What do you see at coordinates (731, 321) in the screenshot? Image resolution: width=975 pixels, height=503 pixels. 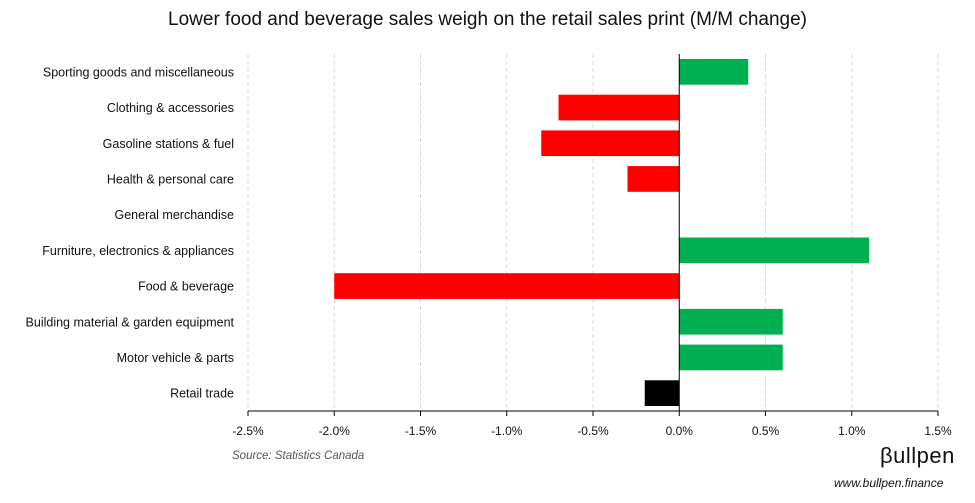 I see `bar-building-material-garden-equipment` at bounding box center [731, 321].